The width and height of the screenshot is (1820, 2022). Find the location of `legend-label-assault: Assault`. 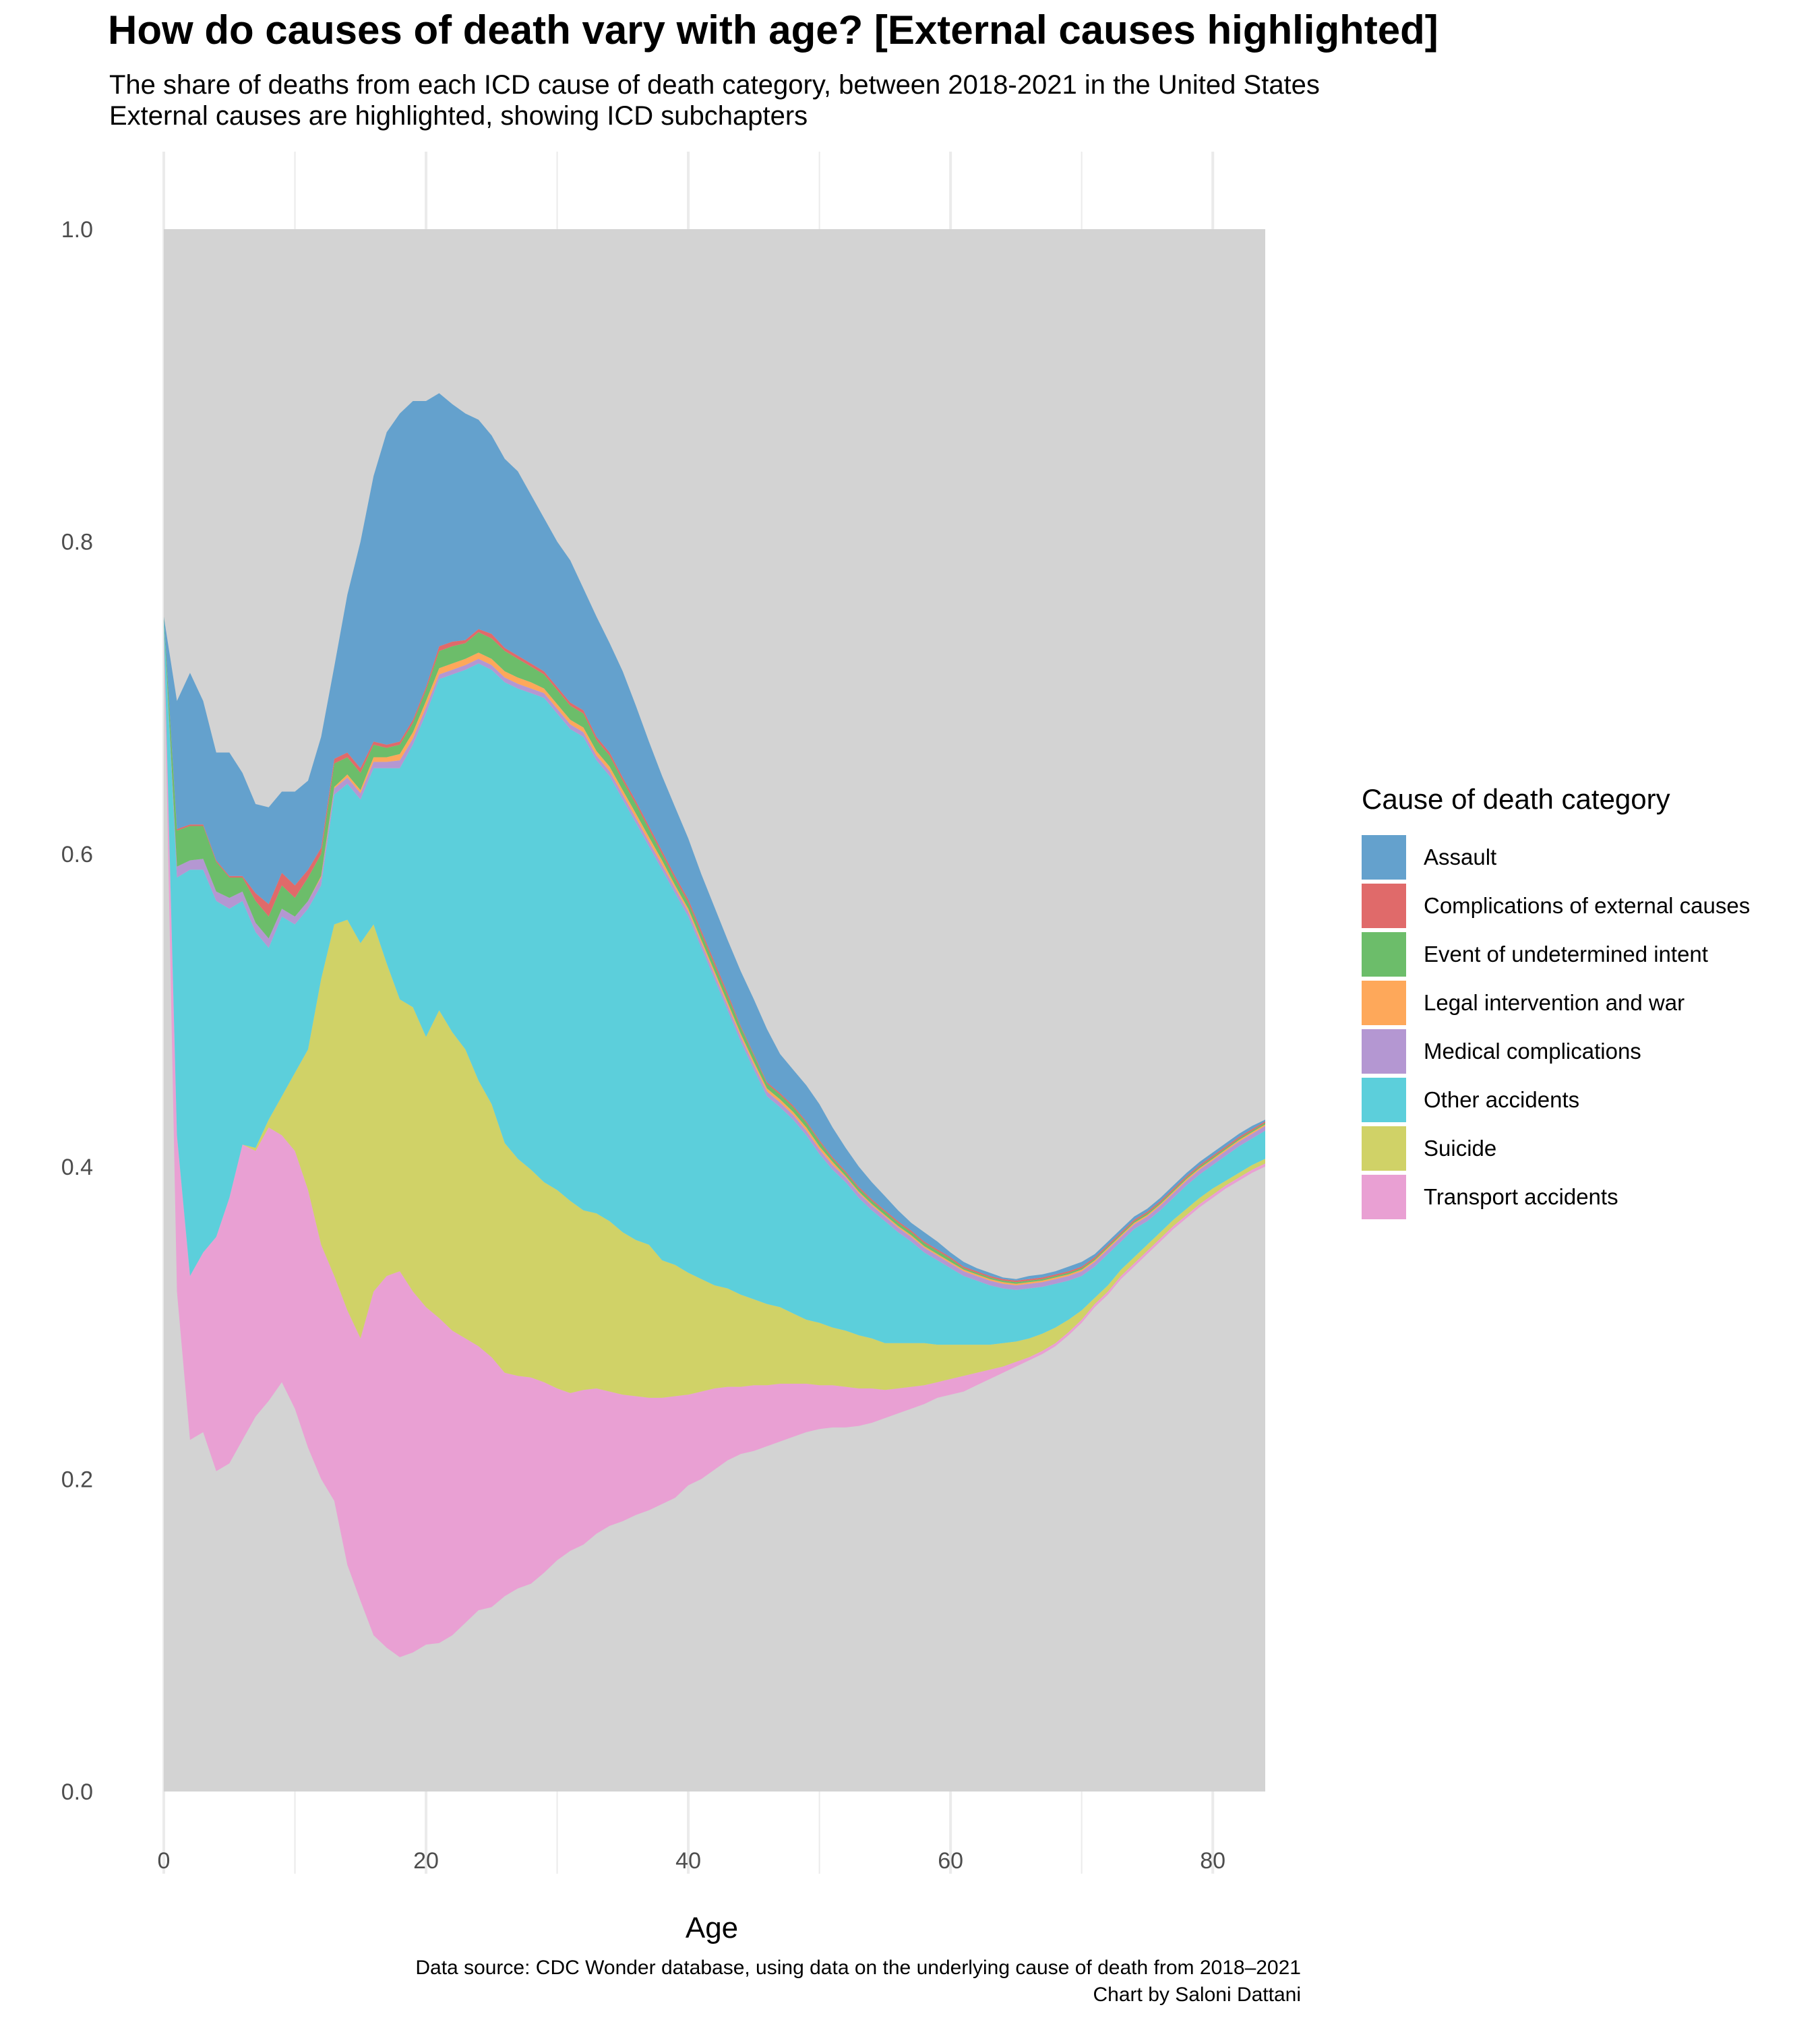

legend-label-assault: Assault is located at coordinates (1460, 857).